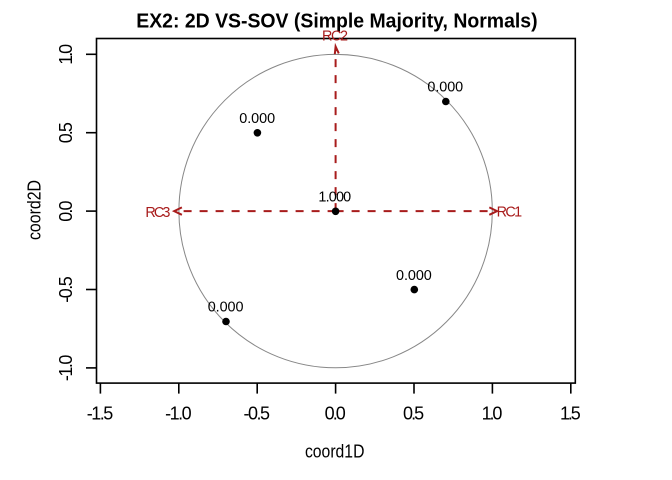  Describe the element at coordinates (570, 413) in the screenshot. I see `svg-text: 1.5` at that location.